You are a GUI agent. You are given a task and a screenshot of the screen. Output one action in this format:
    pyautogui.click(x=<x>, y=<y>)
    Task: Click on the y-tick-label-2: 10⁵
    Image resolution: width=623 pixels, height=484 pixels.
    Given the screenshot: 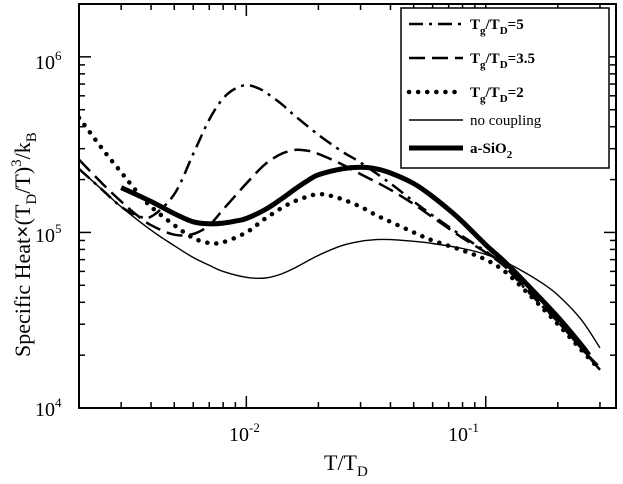 What is the action you would take?
    pyautogui.click(x=48, y=234)
    